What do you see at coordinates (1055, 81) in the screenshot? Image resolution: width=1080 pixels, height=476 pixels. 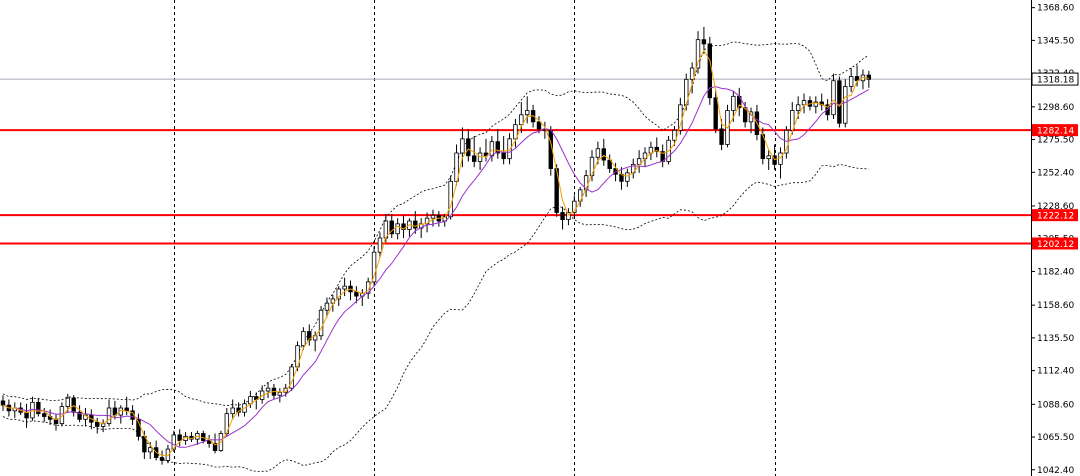 I see `current-price-label: 1318.18` at bounding box center [1055, 81].